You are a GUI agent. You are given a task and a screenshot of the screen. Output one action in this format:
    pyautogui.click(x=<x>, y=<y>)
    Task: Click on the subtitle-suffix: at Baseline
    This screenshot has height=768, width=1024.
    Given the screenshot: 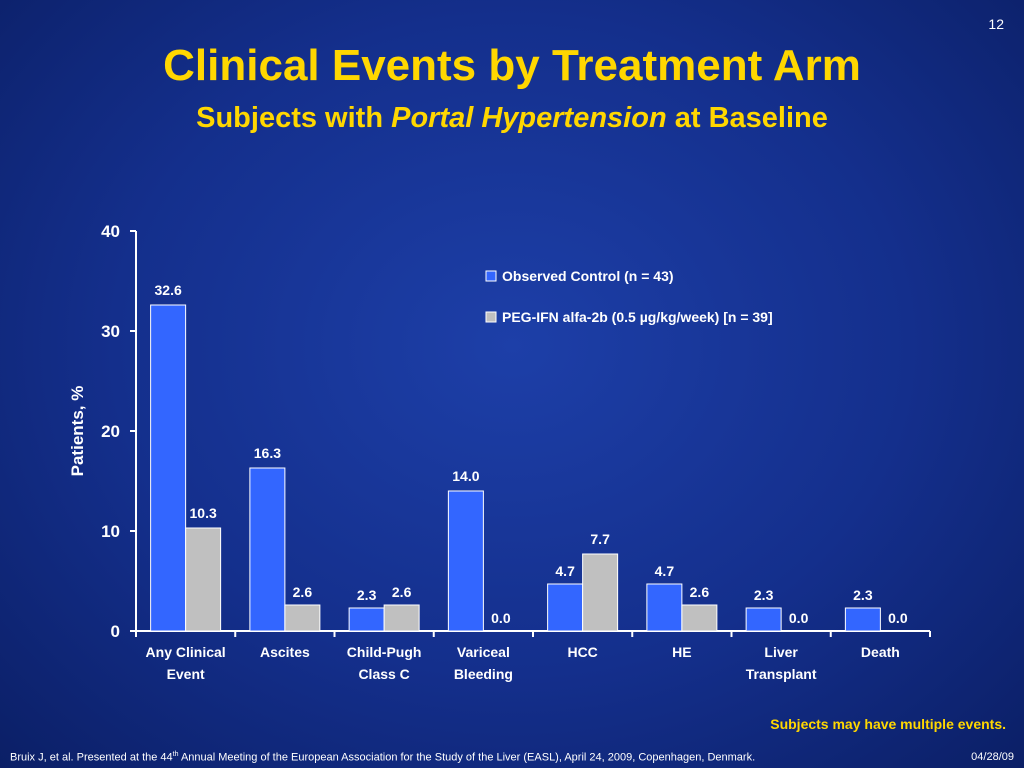 What is the action you would take?
    pyautogui.click(x=747, y=118)
    